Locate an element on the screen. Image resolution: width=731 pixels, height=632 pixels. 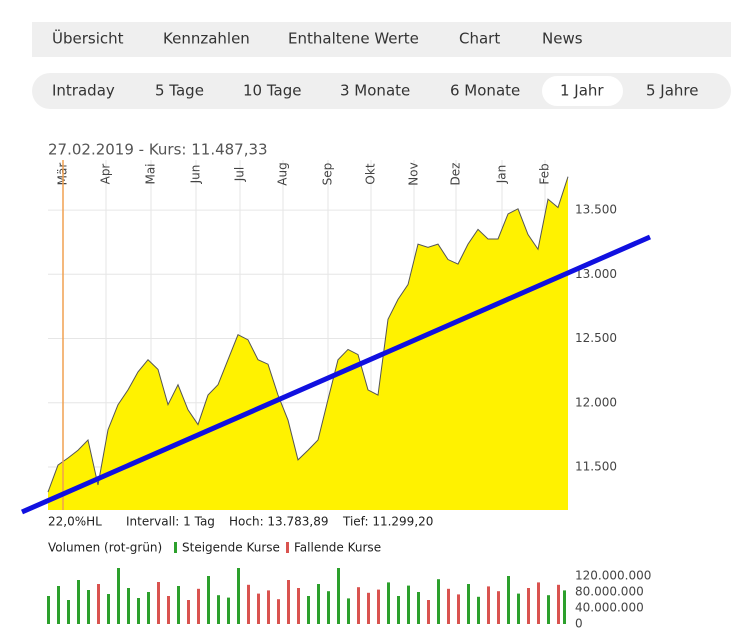
y-tick-label: 80.000.000 is located at coordinates (609, 592).